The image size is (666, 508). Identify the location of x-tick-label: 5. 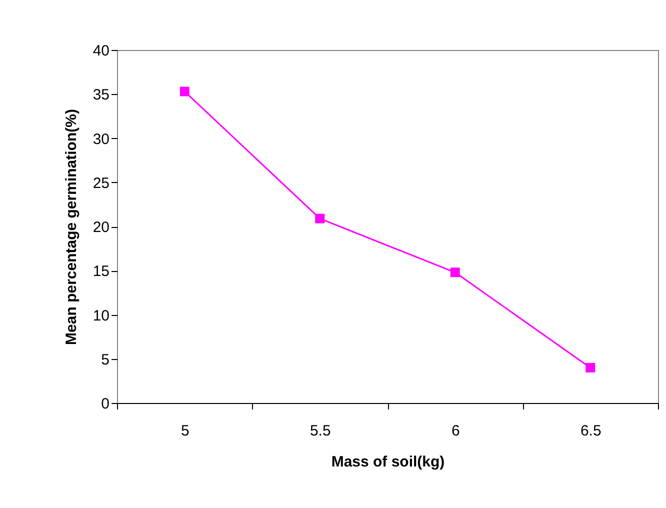
(185, 431).